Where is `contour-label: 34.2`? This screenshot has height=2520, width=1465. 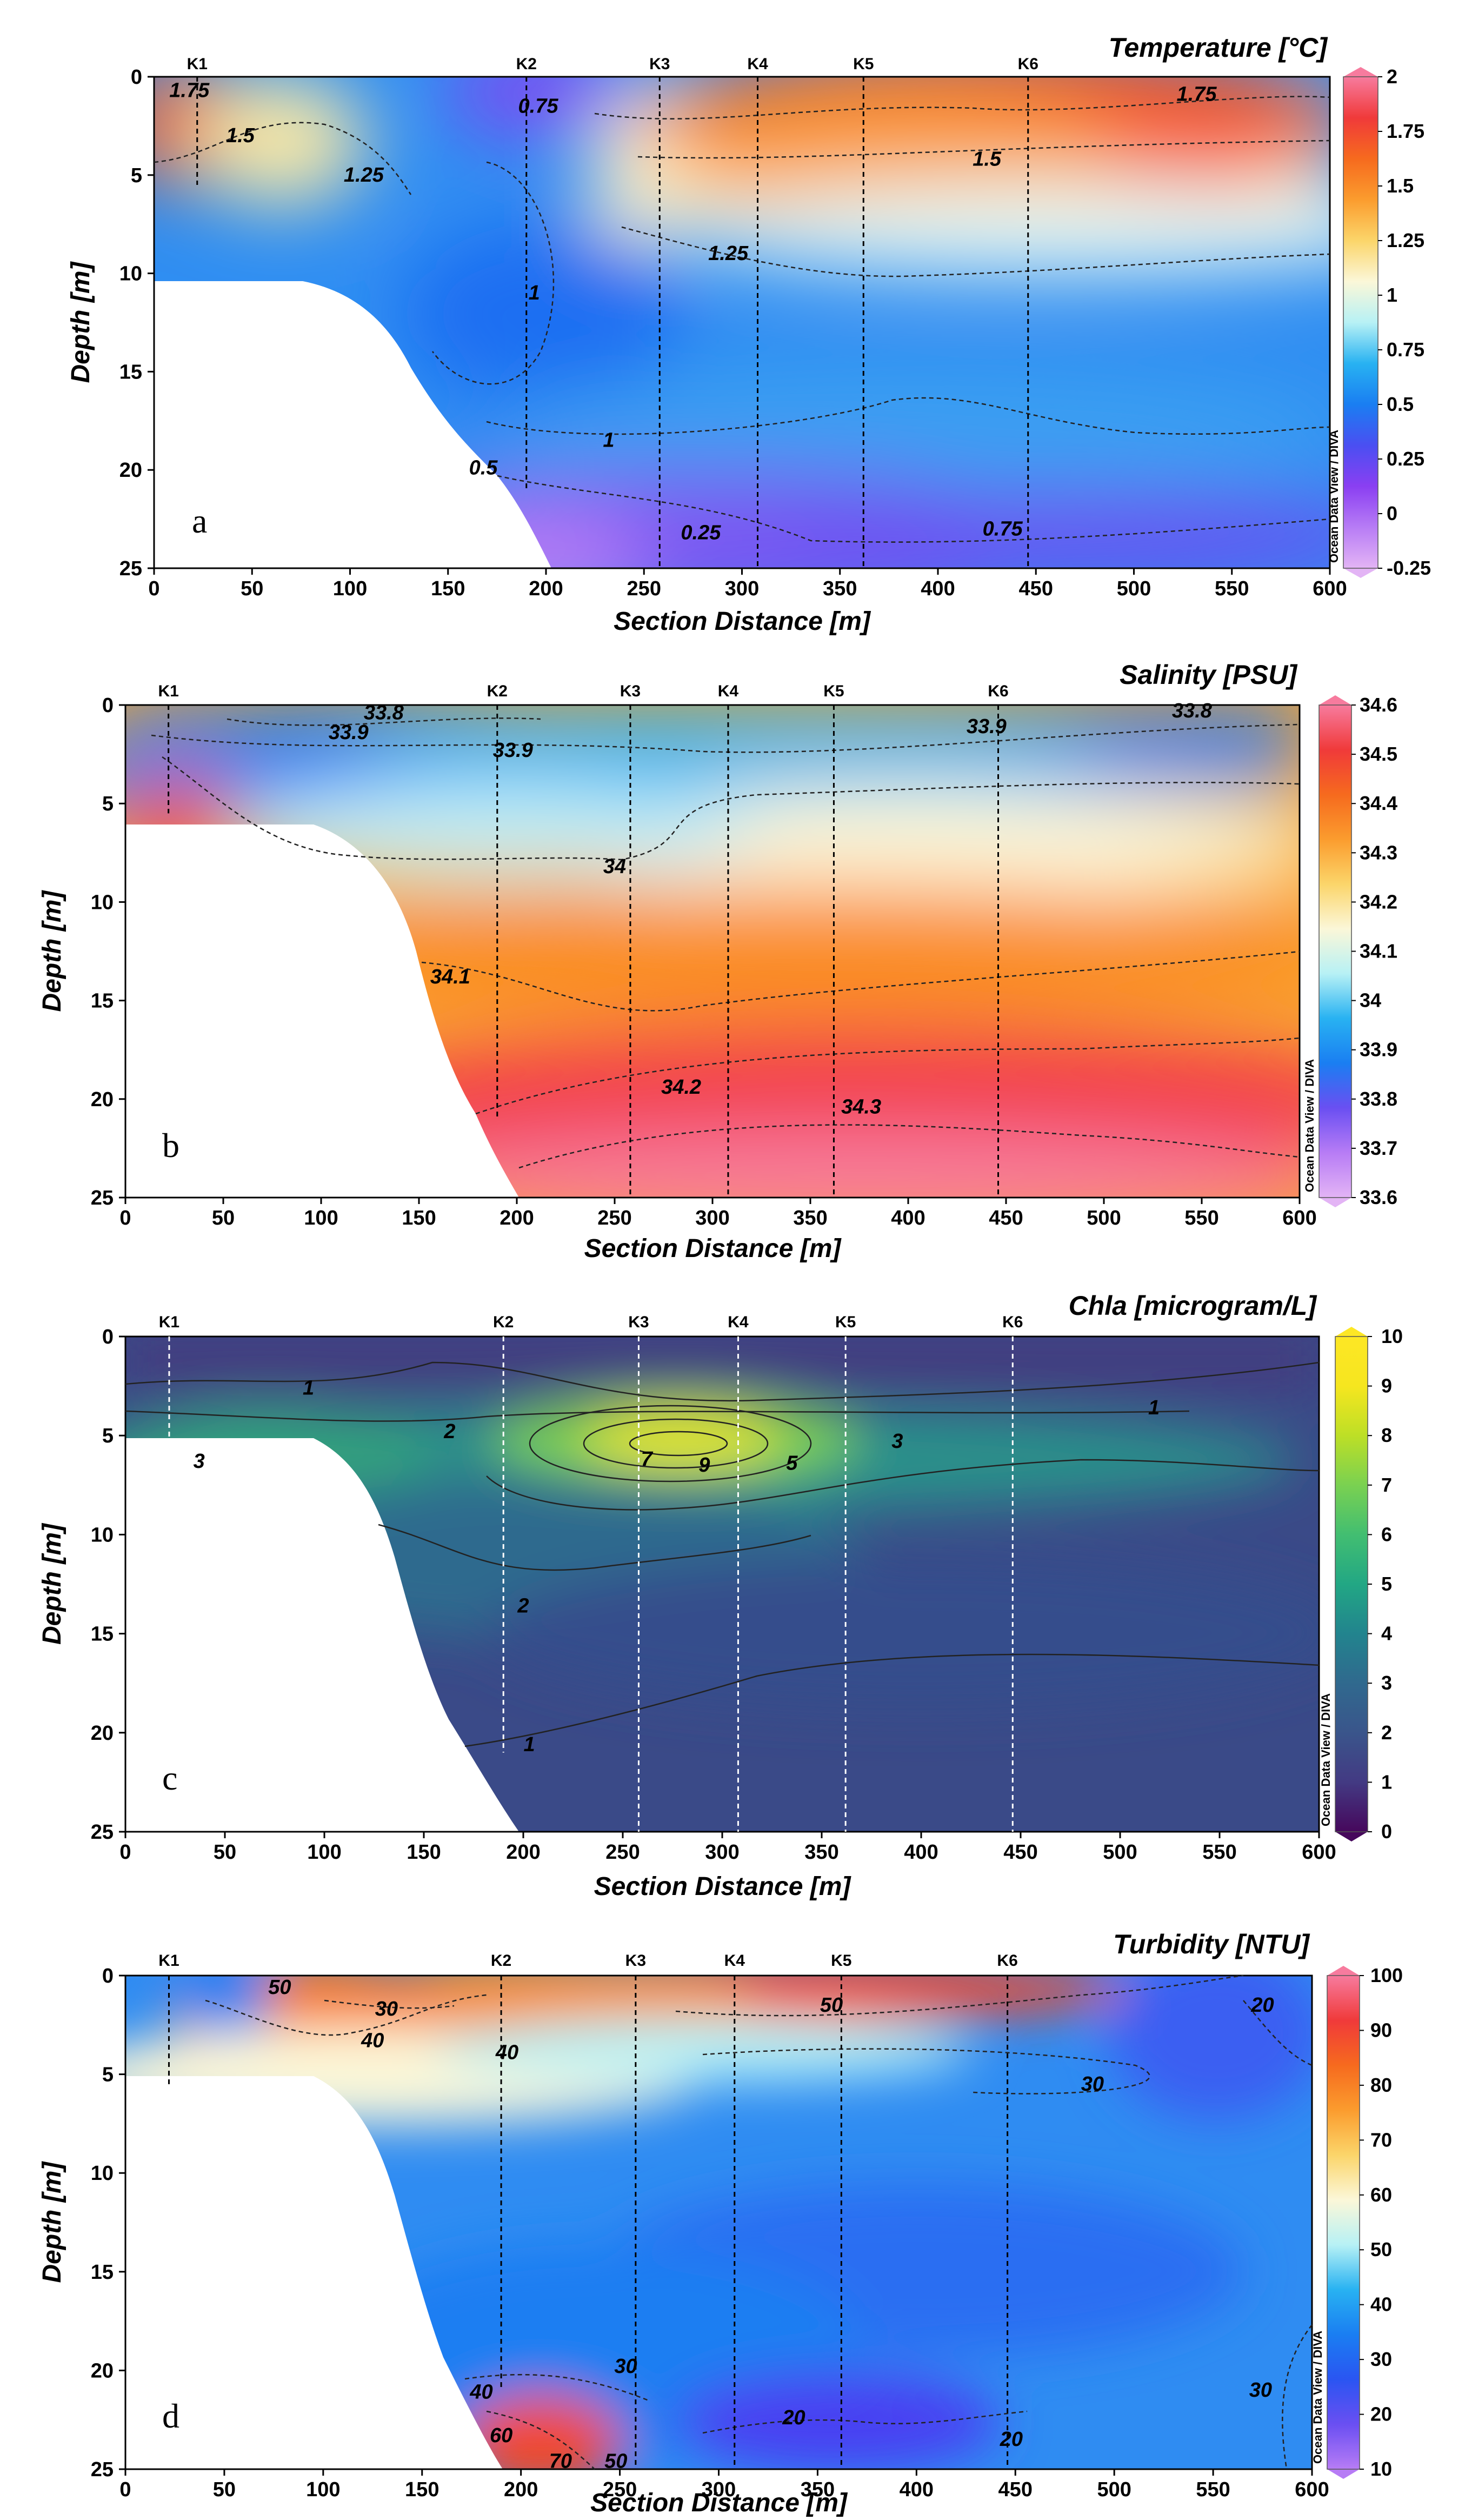 contour-label: 34.2 is located at coordinates (681, 1088).